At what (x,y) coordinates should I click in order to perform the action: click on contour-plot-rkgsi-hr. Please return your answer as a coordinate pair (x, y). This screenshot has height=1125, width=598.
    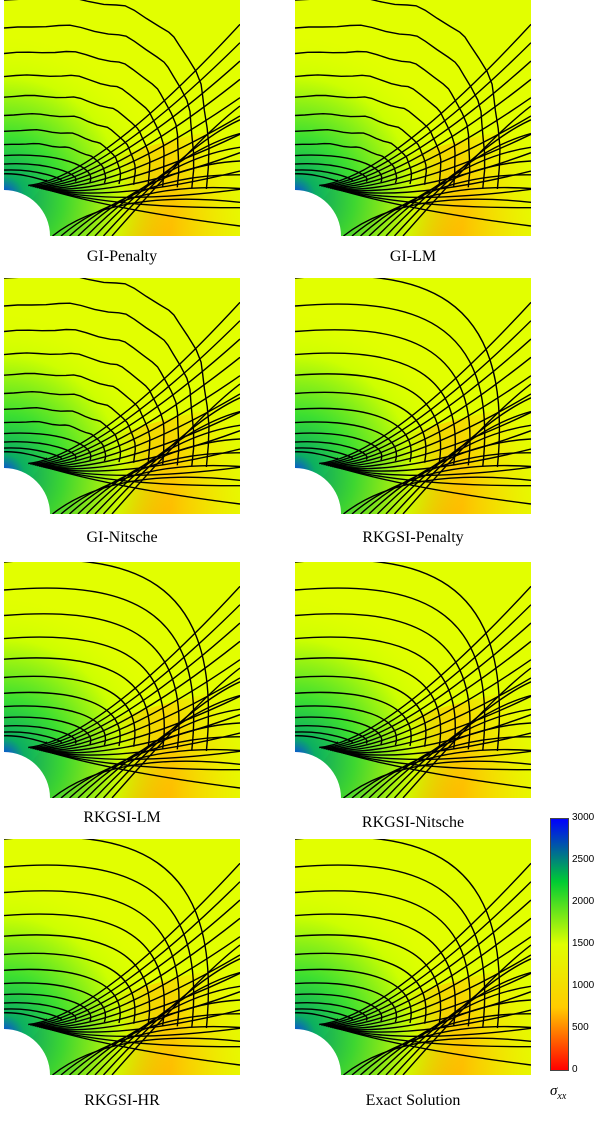
    Looking at the image, I should click on (122, 957).